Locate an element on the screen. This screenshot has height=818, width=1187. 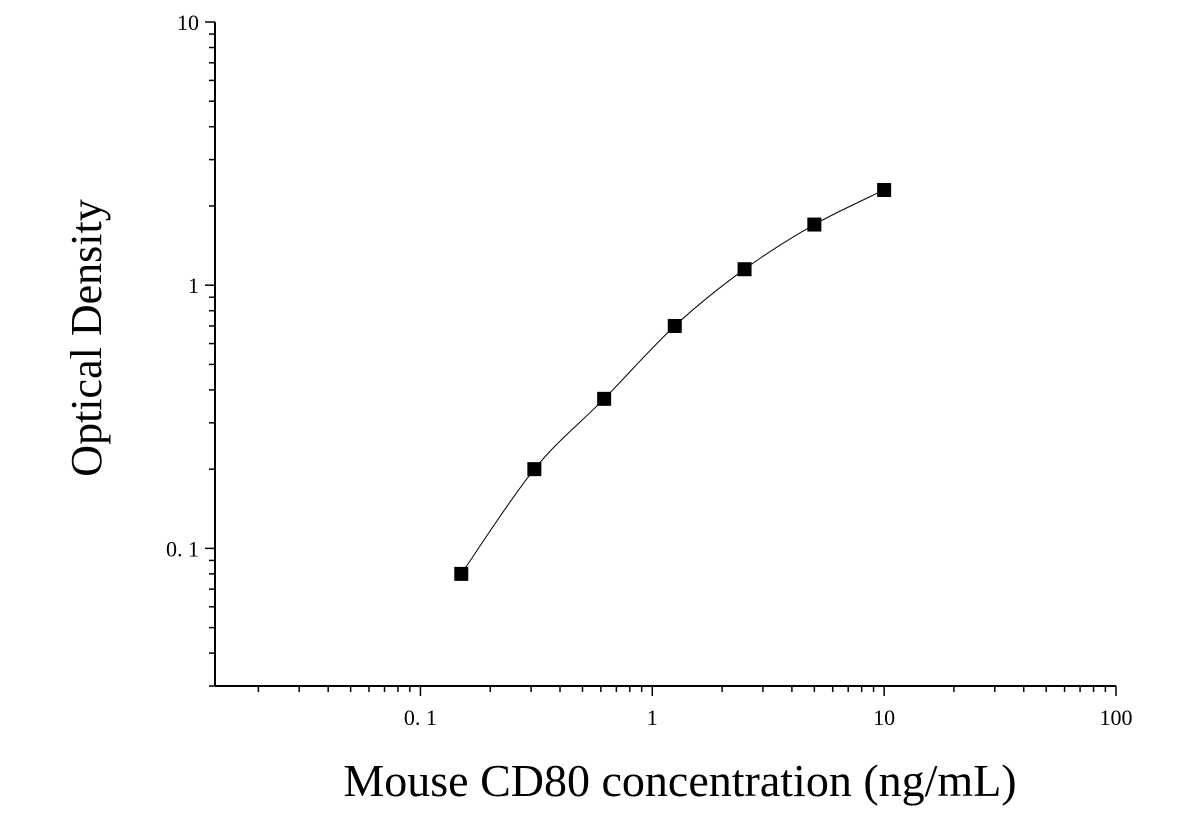
x-tick-label: 0. 1 is located at coordinates (420, 717).